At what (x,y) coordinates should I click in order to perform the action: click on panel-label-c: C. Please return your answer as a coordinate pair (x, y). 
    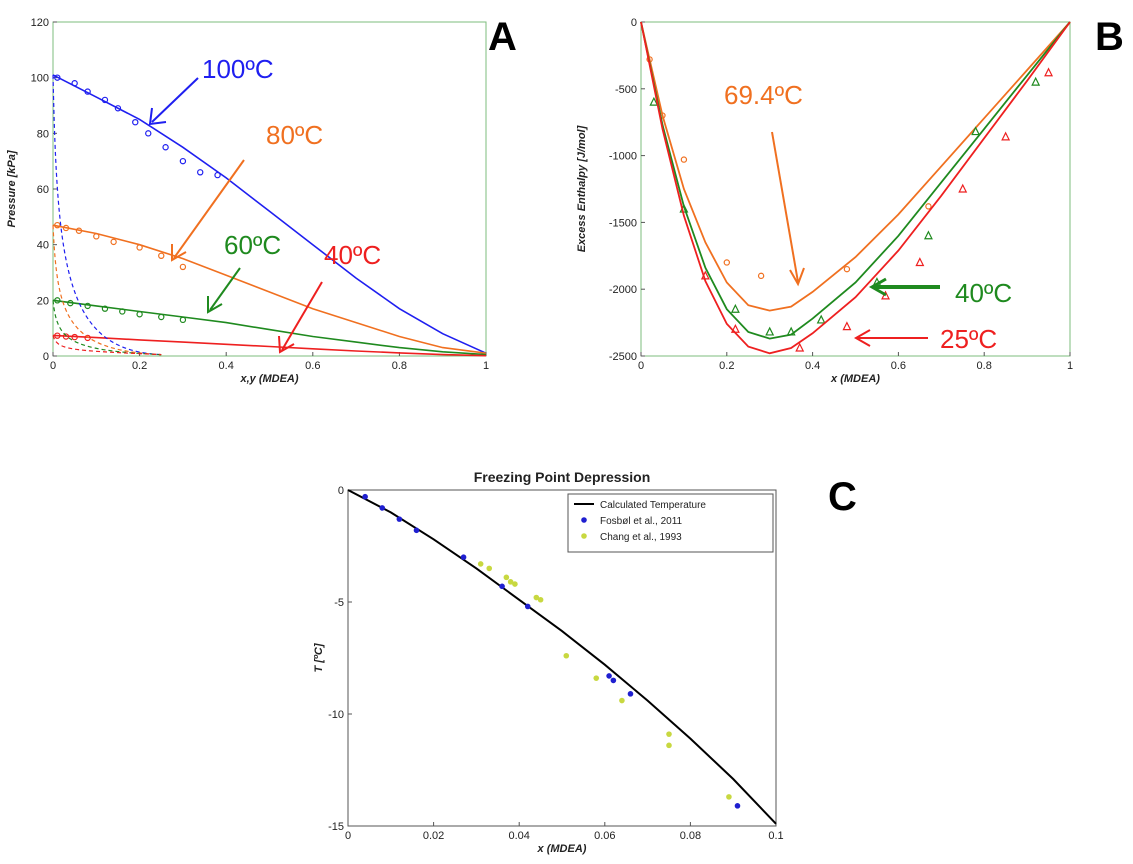
    Looking at the image, I should click on (842, 497).